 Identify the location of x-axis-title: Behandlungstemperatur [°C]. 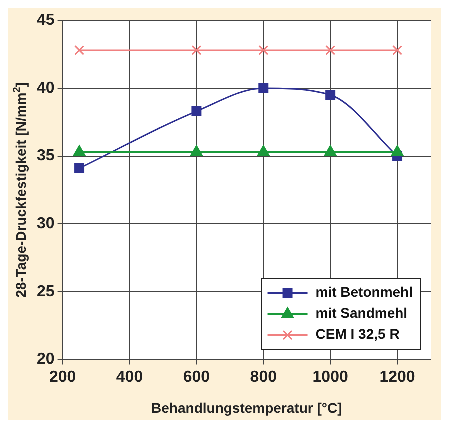
(247, 408).